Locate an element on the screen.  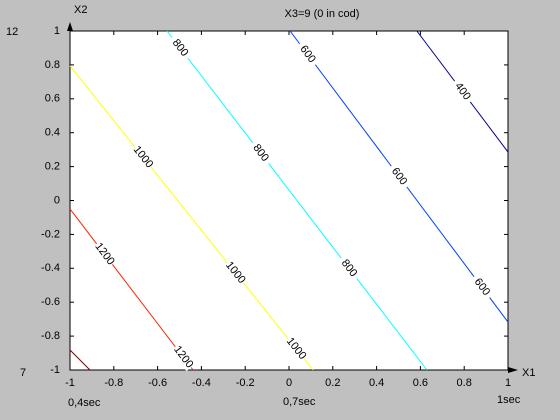
x-tick-label: -0.2 is located at coordinates (245, 383).